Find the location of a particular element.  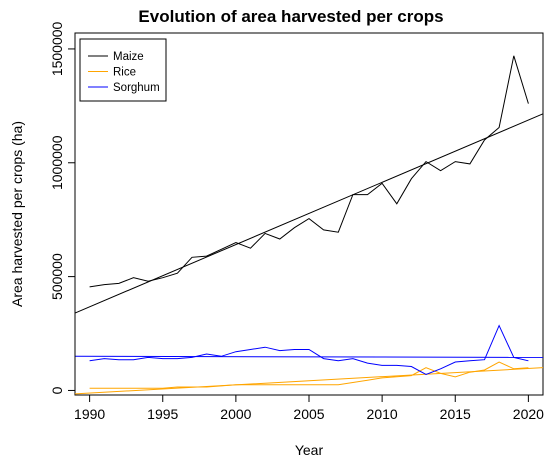

x-axis: 1990 1995 2000 2005 2010 2015 2020 is located at coordinates (309, 408).